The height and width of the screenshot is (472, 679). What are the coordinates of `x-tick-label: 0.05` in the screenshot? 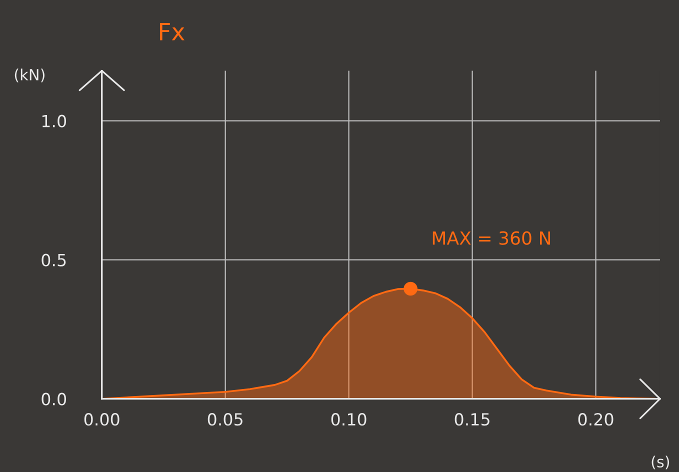 It's located at (225, 419).